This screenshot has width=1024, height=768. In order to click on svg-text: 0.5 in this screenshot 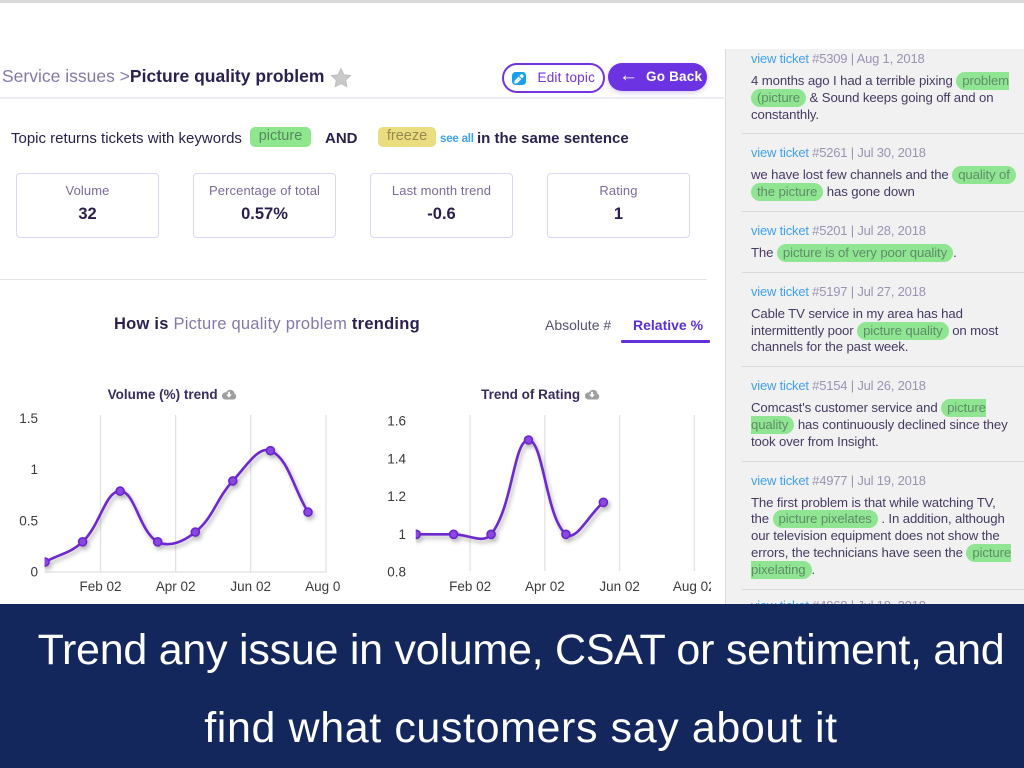, I will do `click(28, 520)`.